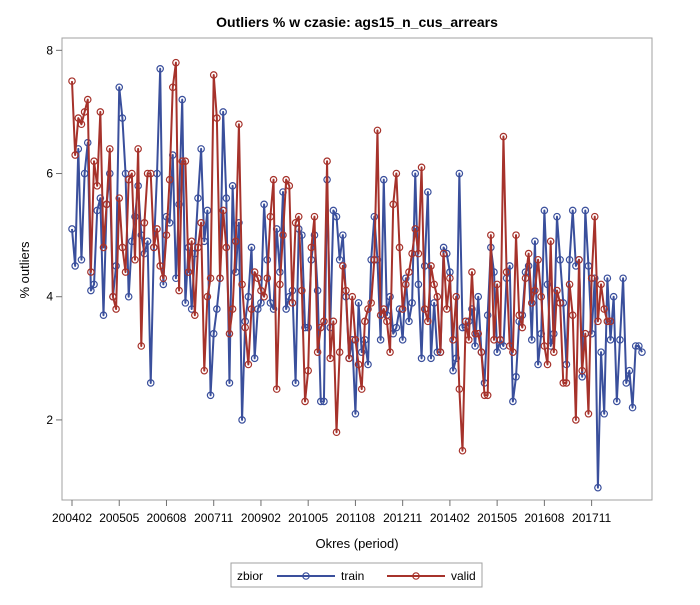  I want to click on legend-swatch-marker, so click(306, 576).